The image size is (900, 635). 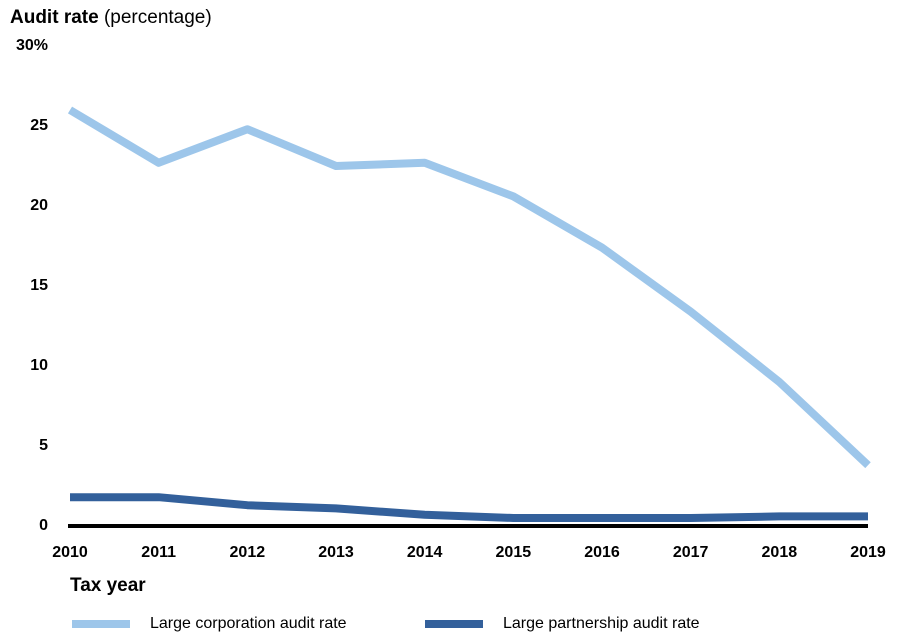 I want to click on y-tick-label: 5, so click(x=43, y=445).